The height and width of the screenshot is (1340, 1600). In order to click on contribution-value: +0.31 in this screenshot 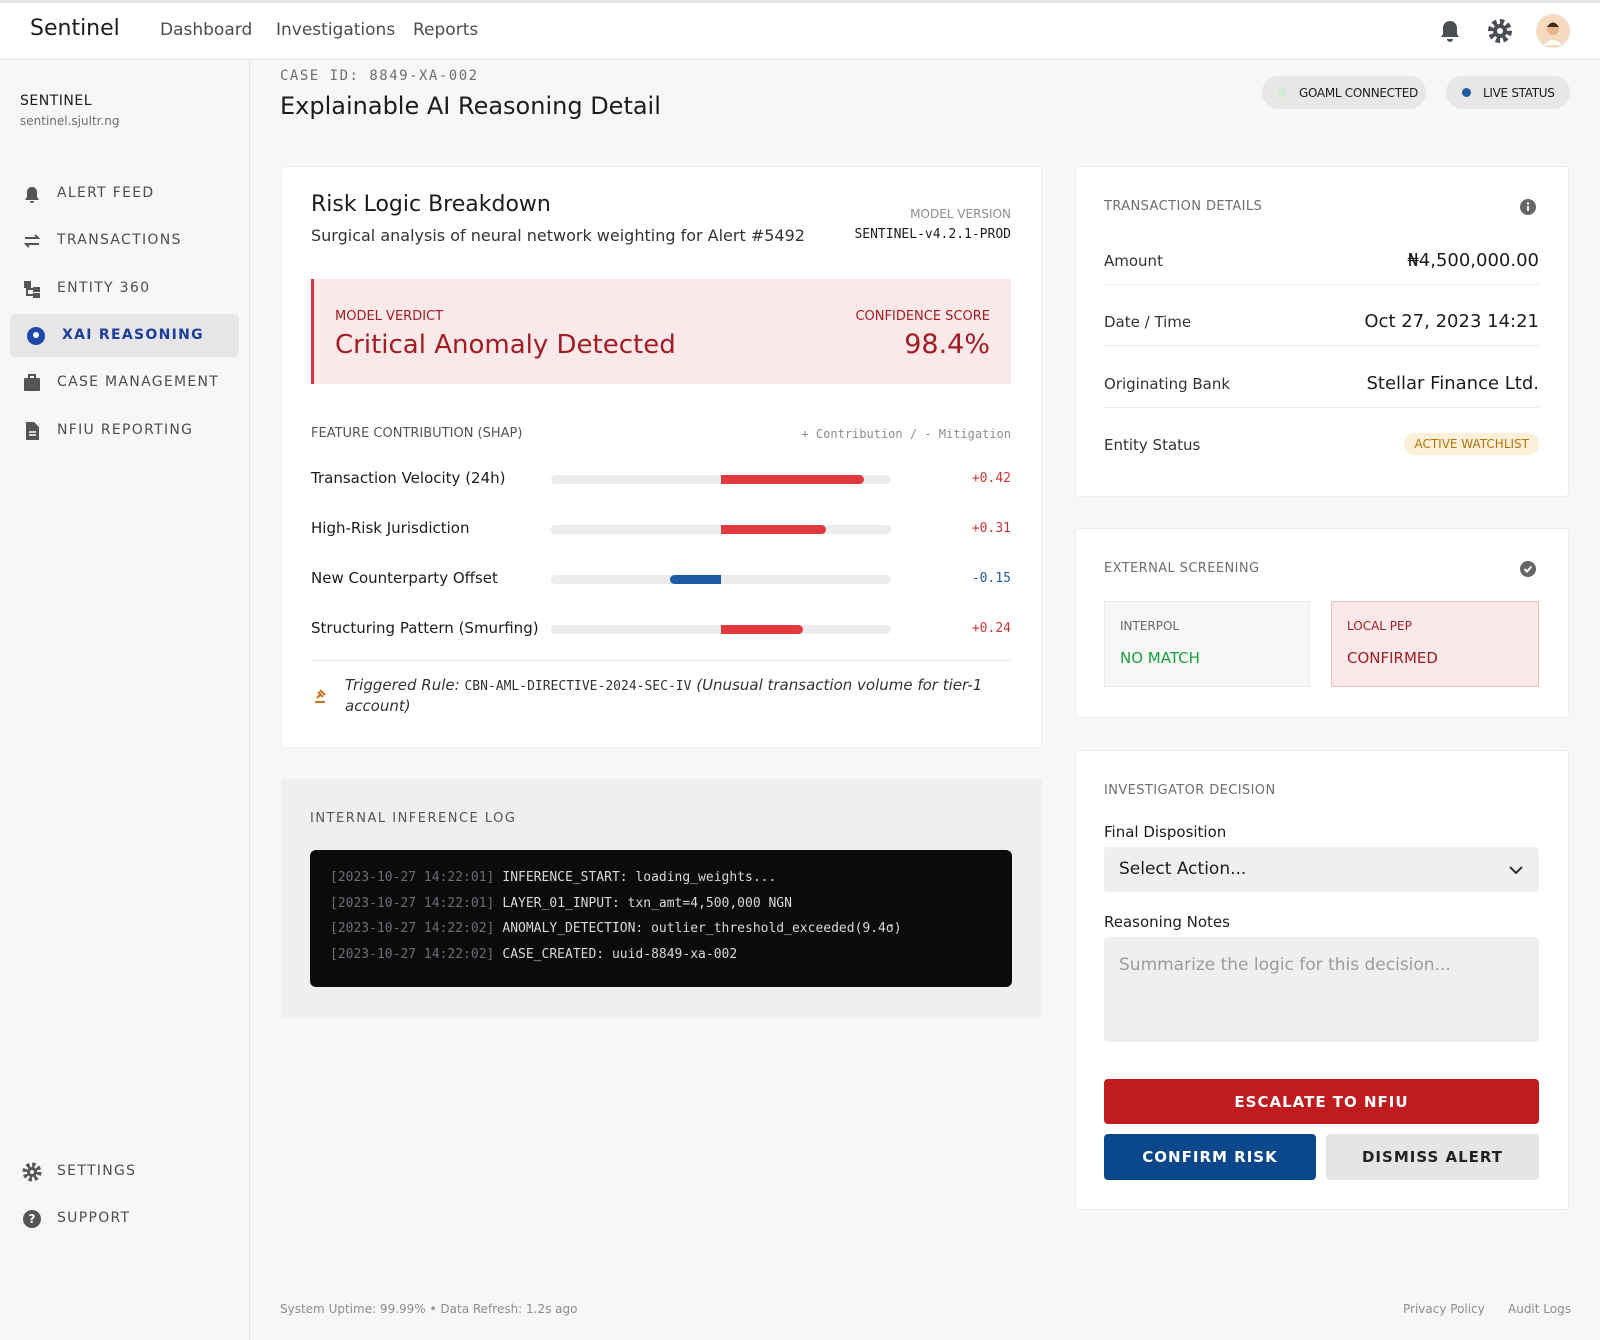, I will do `click(991, 528)`.